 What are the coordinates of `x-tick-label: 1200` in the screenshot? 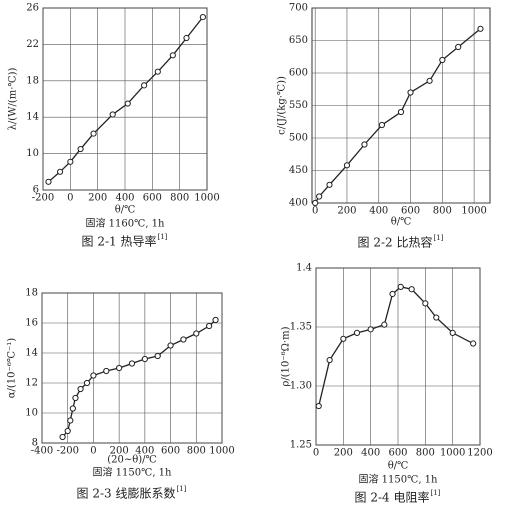 It's located at (479, 453).